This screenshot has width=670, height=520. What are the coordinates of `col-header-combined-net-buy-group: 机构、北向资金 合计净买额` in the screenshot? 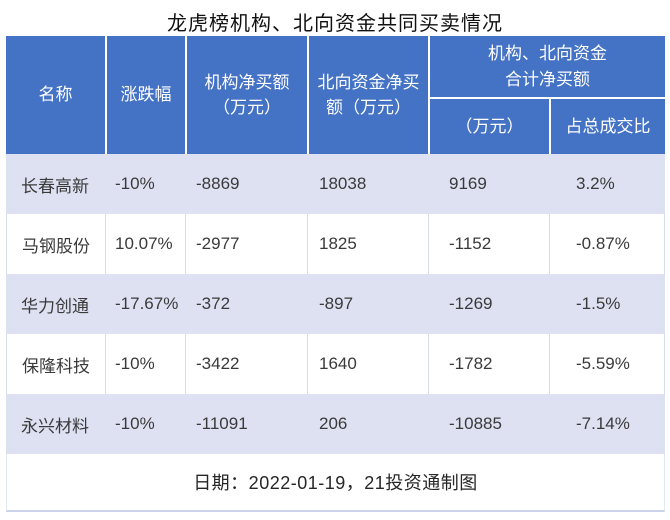 It's located at (547, 66).